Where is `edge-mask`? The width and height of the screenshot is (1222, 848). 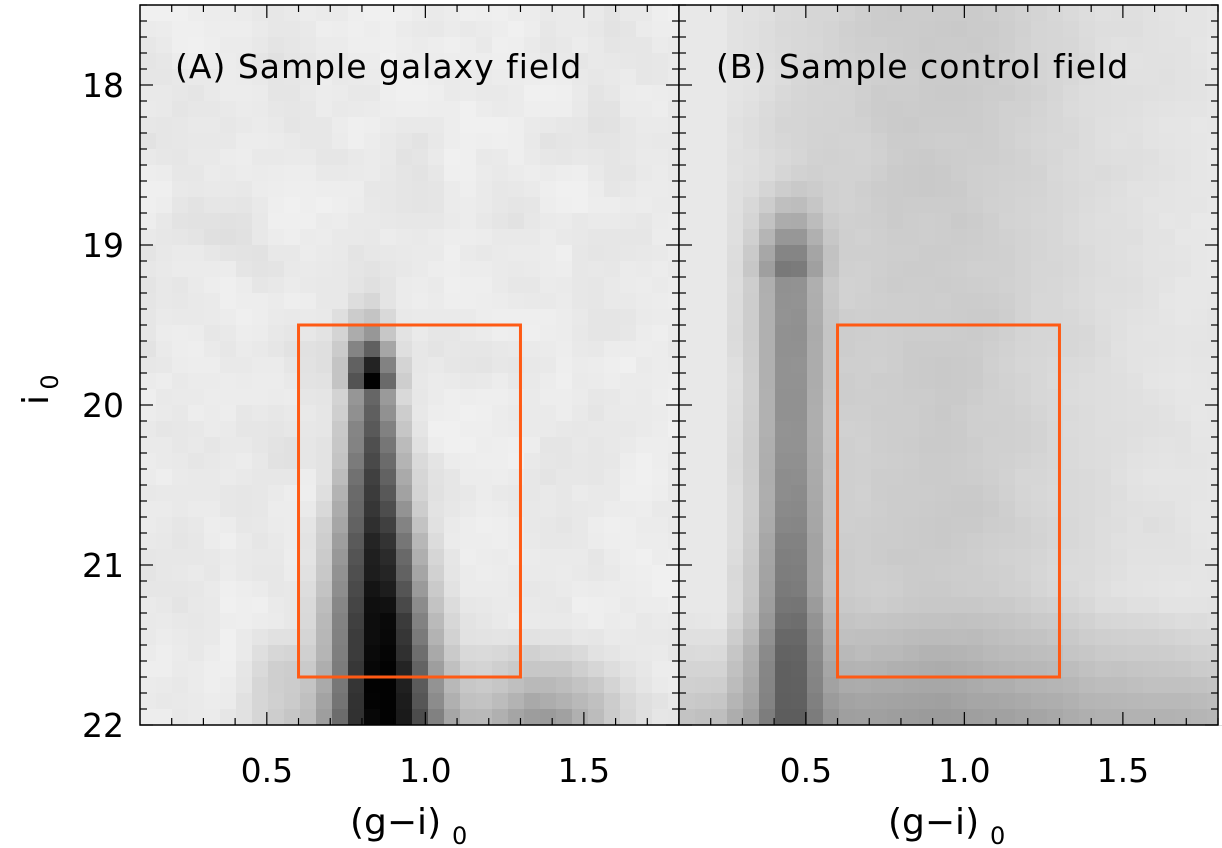 edge-mask is located at coordinates (409, 735).